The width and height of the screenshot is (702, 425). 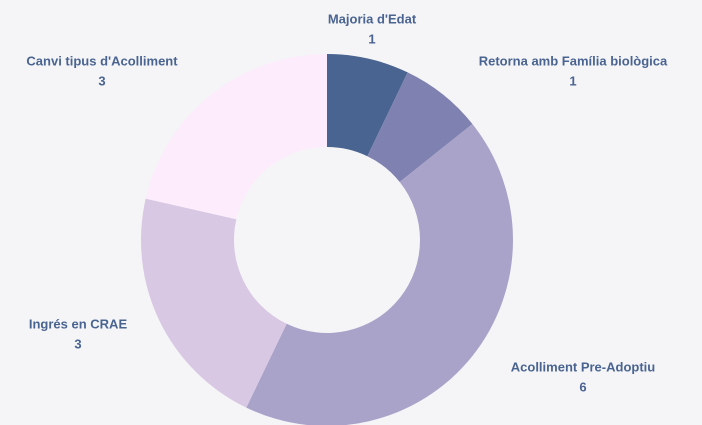 What do you see at coordinates (372, 18) in the screenshot?
I see `slice-label: Majoria d'Edat` at bounding box center [372, 18].